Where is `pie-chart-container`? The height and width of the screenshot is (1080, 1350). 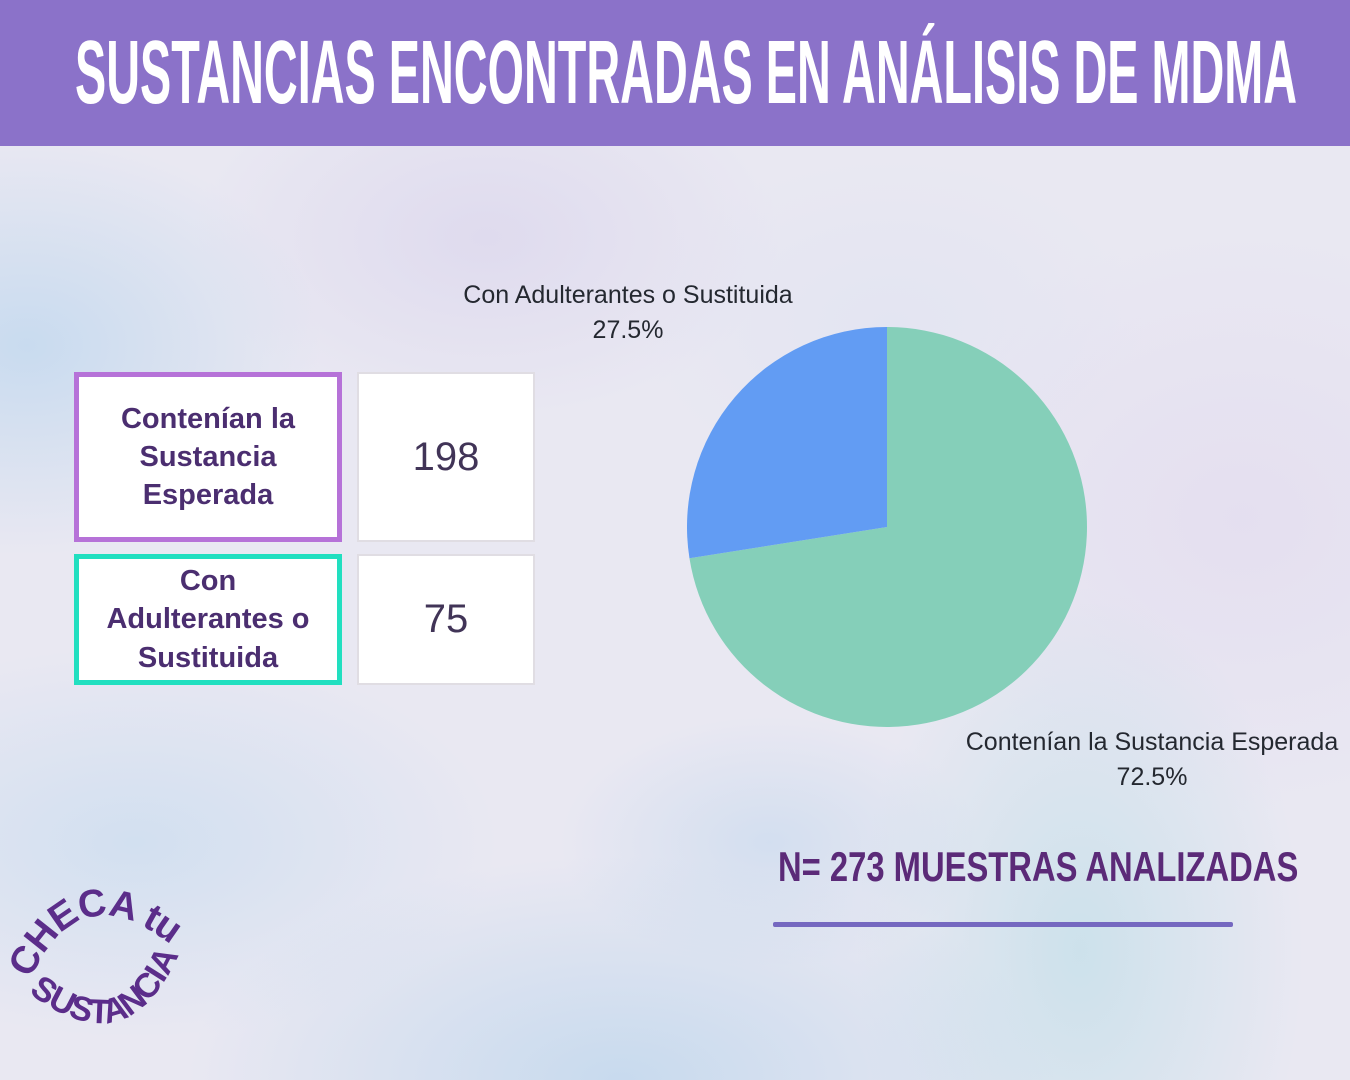
pie-chart-container is located at coordinates (886, 527).